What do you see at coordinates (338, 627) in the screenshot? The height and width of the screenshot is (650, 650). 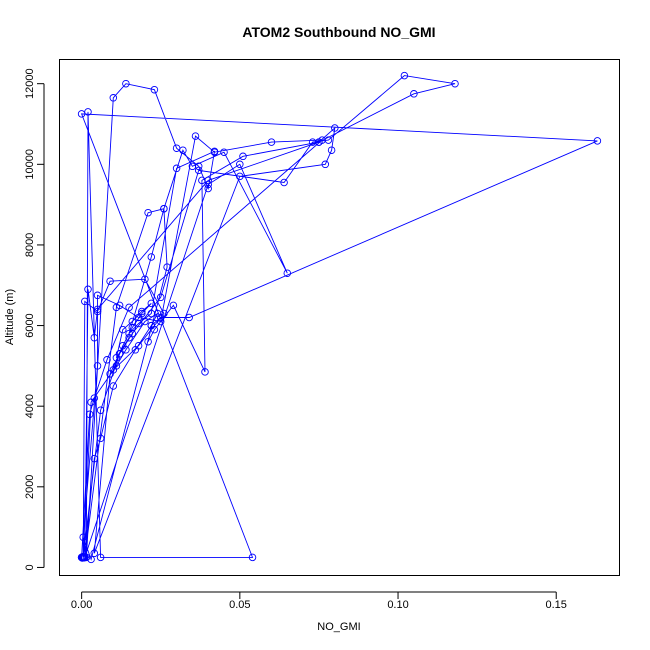 I see `x-axis-label: NO_GMI` at bounding box center [338, 627].